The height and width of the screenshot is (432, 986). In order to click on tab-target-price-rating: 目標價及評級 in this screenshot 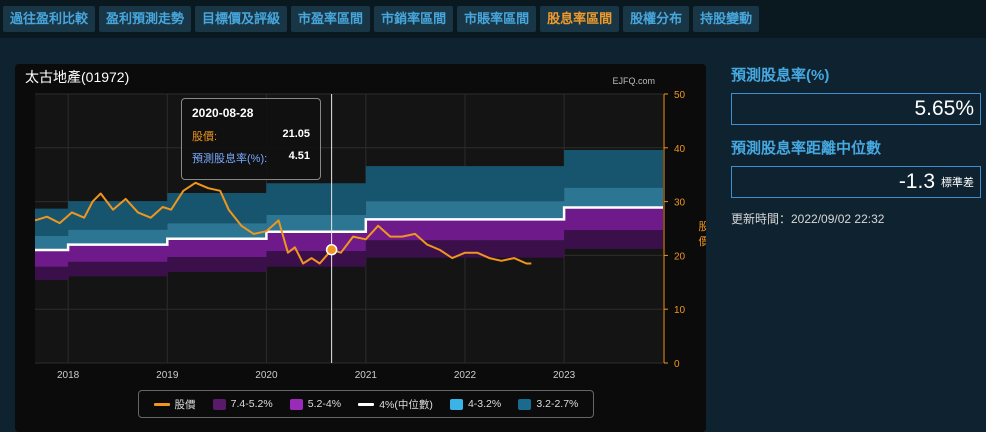, I will do `click(241, 19)`.